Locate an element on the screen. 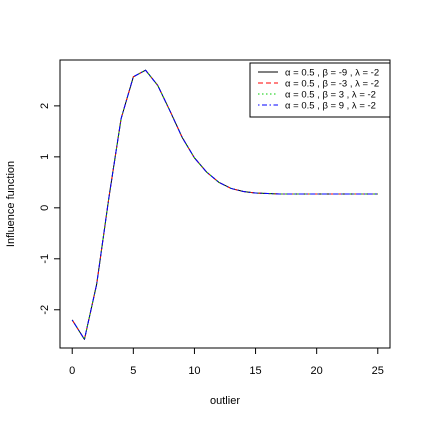 This screenshot has height=423, width=423. x-axis-title: outlier is located at coordinates (225, 401).